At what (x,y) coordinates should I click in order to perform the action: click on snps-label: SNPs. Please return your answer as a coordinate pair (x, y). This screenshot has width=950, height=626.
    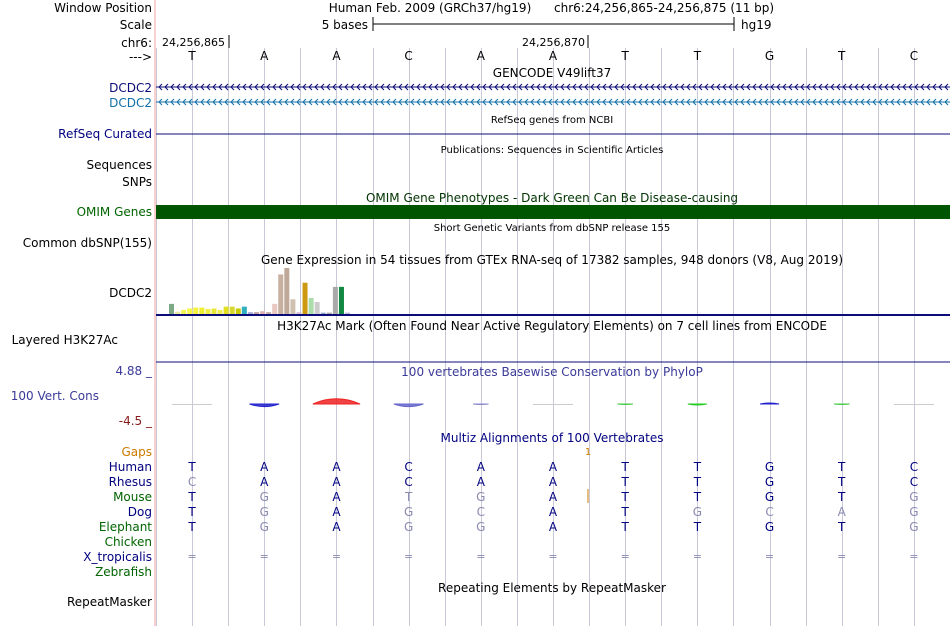
    Looking at the image, I should click on (137, 182).